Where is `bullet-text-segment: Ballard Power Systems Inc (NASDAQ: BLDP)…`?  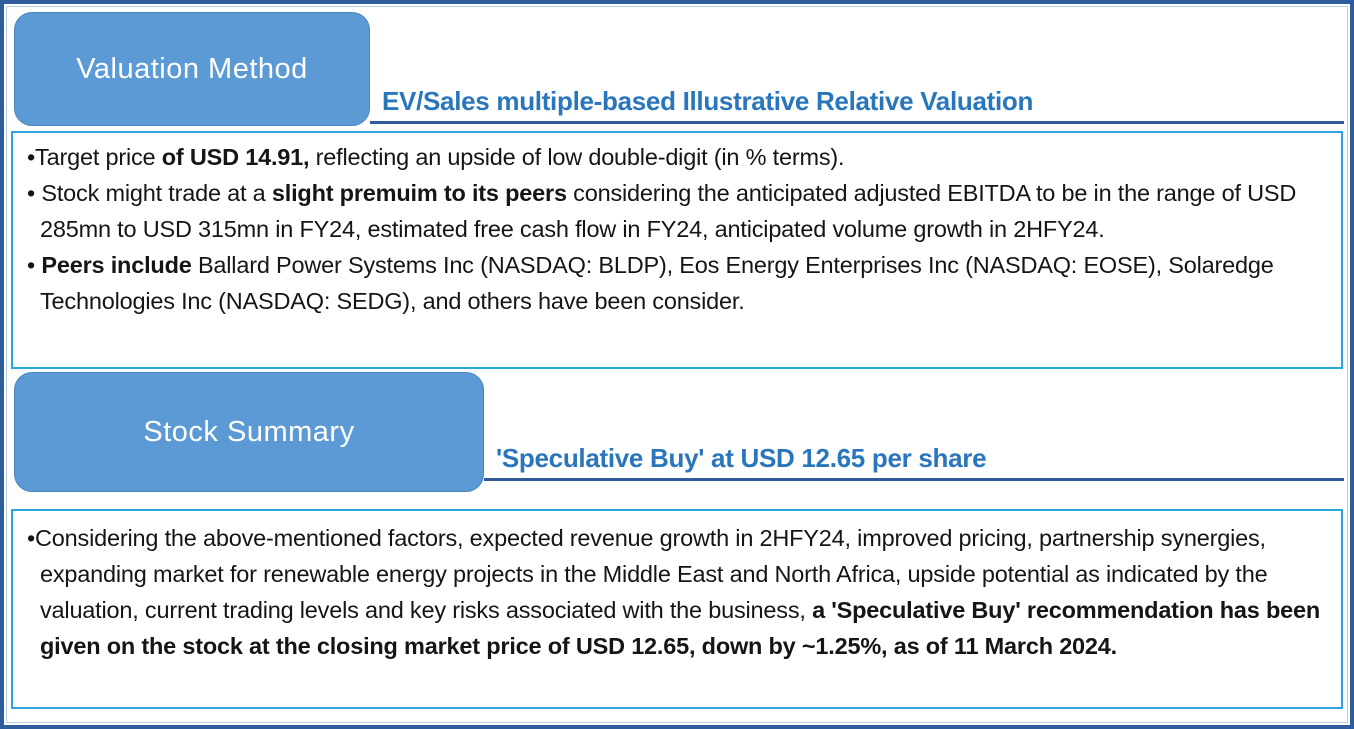 bullet-text-segment: Ballard Power Systems Inc (NASDAQ: BLDP)… is located at coordinates (657, 283).